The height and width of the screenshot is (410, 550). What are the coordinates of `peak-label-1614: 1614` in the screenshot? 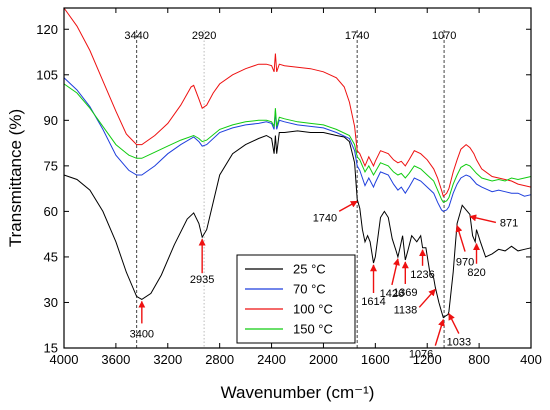 It's located at (373, 302).